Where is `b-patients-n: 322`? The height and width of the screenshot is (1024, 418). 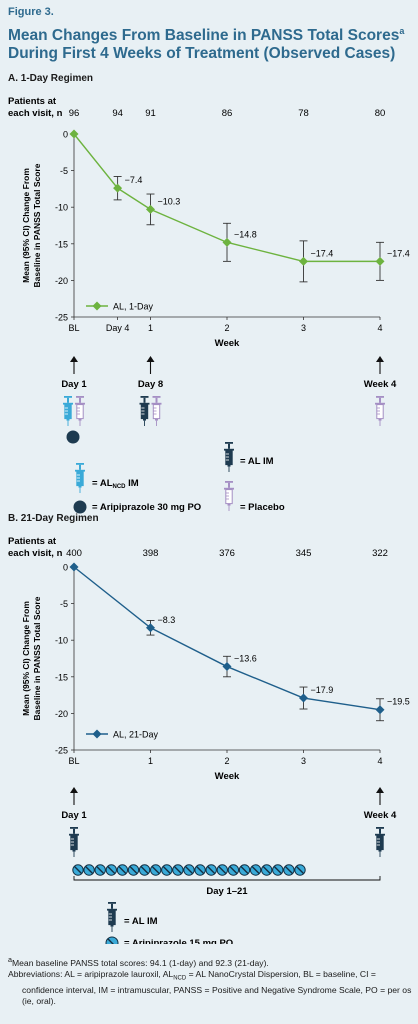
b-patients-n: 322 is located at coordinates (380, 553).